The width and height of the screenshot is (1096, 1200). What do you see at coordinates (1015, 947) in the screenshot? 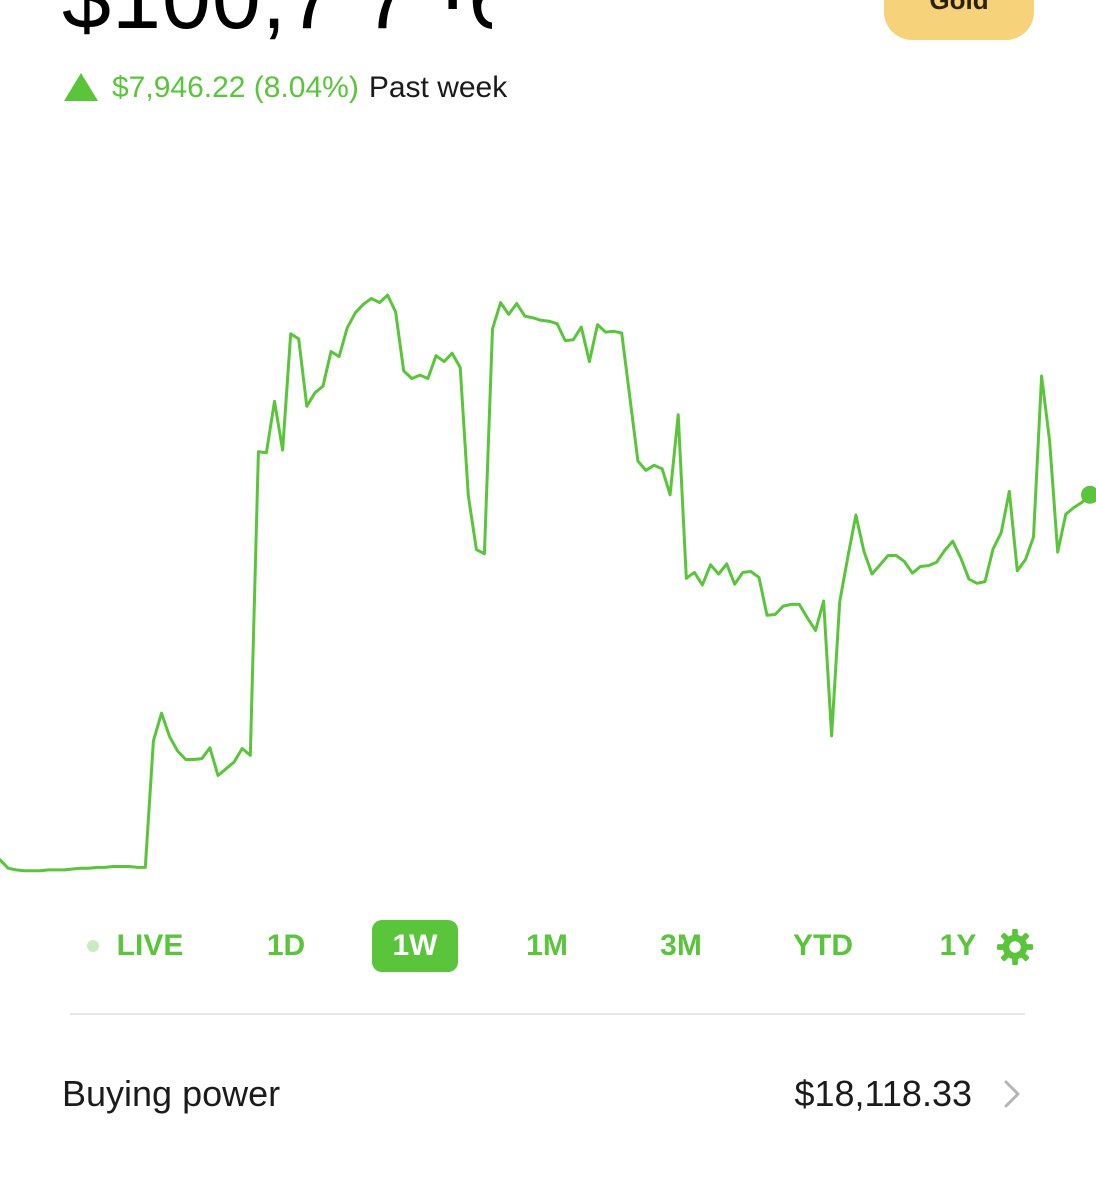
I see `gear-icon` at bounding box center [1015, 947].